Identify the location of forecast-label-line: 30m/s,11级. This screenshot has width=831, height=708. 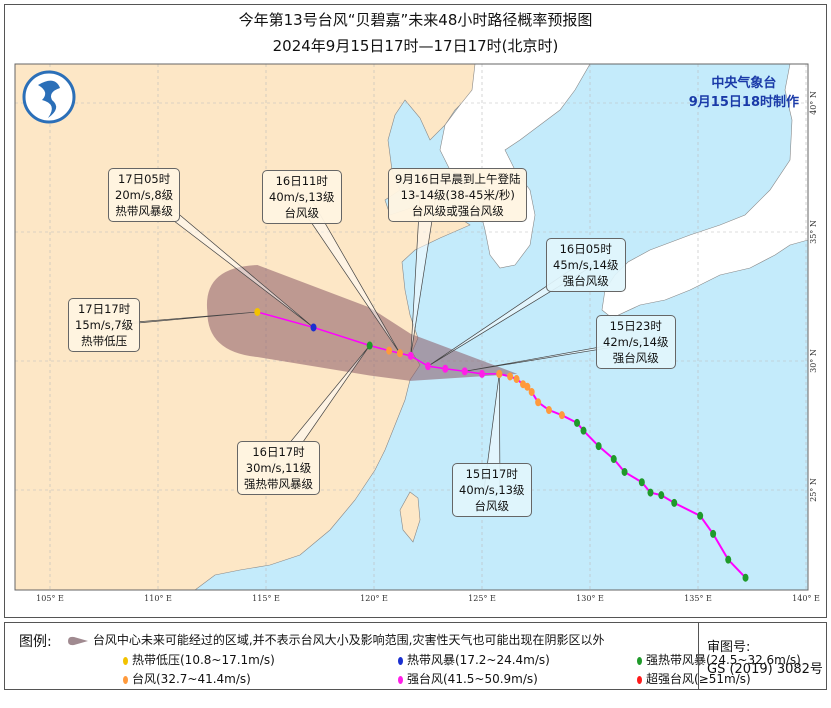
(278, 468).